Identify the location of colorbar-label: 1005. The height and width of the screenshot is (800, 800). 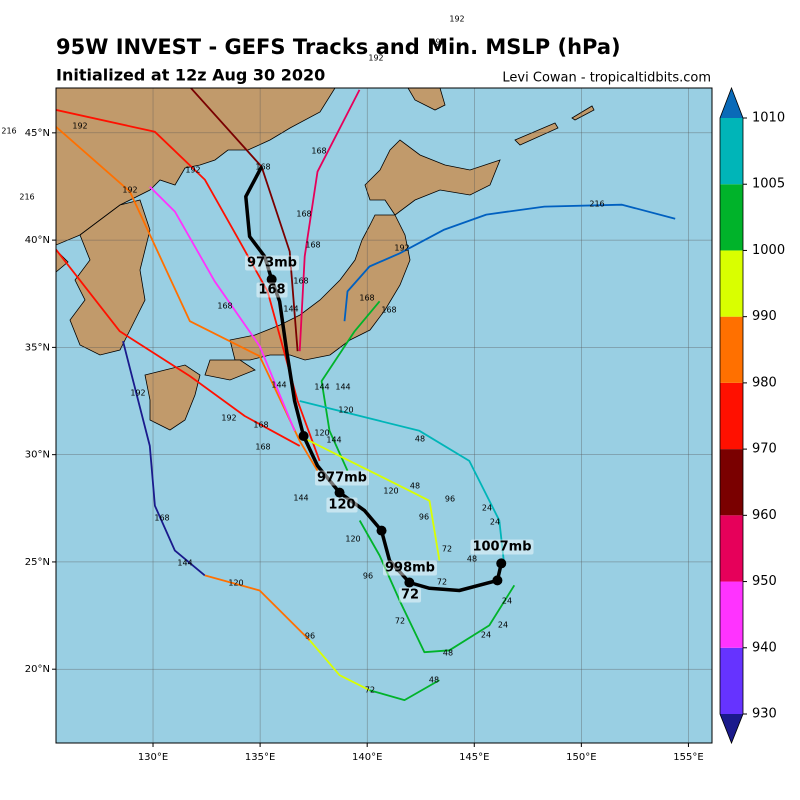
(768, 184).